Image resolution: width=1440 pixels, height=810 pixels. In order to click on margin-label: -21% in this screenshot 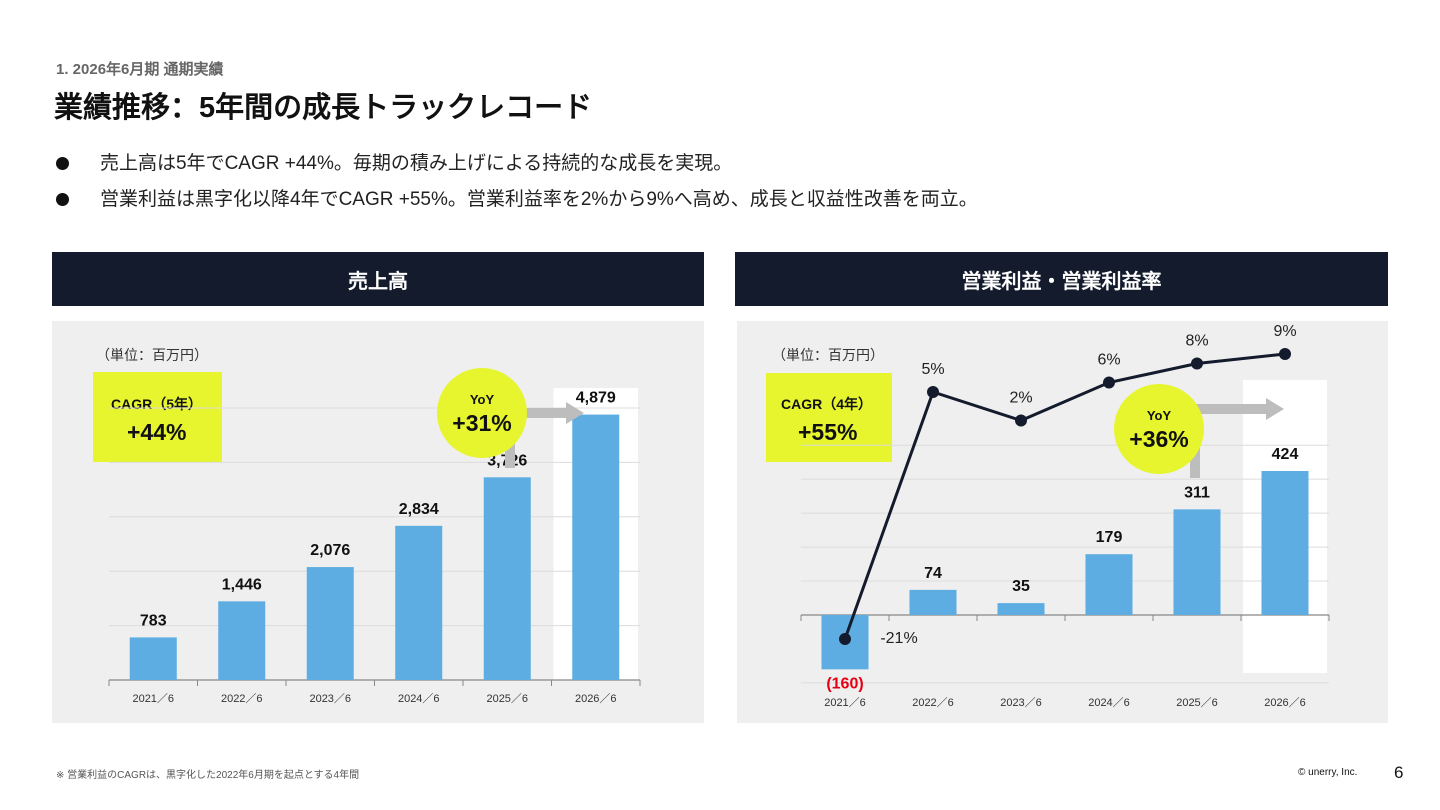, I will do `click(898, 638)`.